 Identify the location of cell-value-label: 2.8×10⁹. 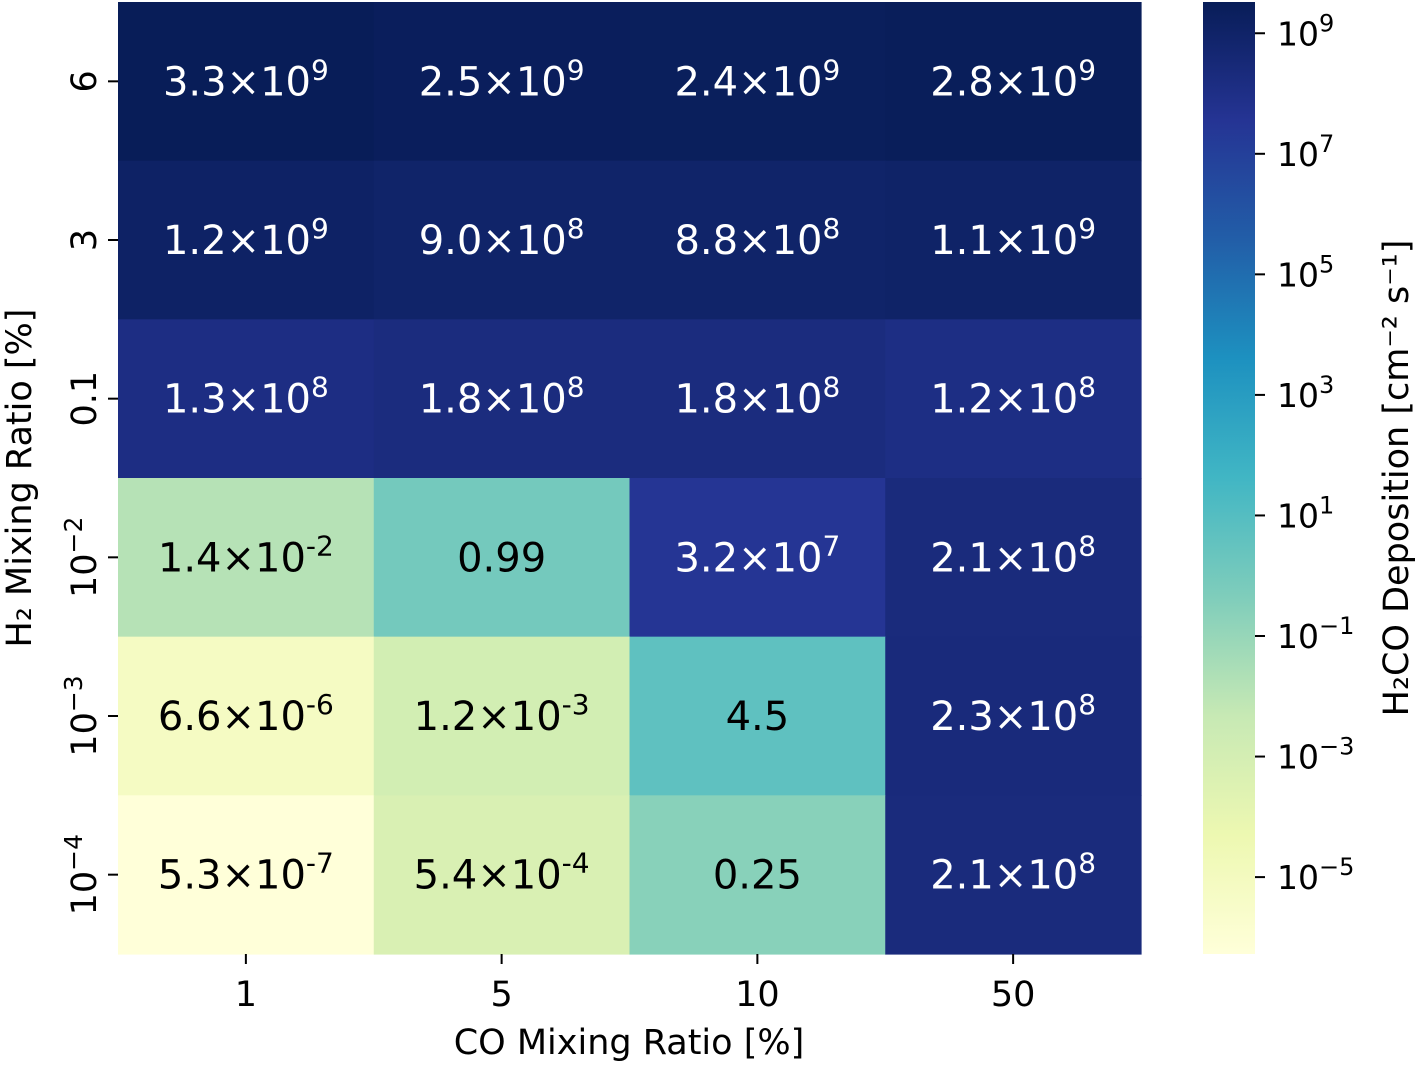
(1013, 79).